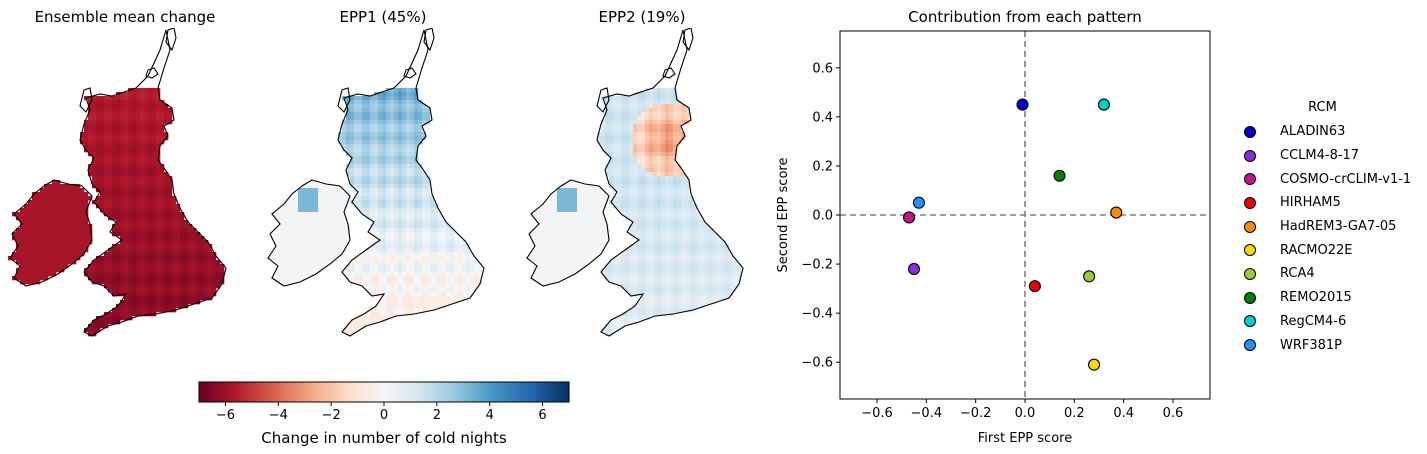  Describe the element at coordinates (1022, 104) in the screenshot. I see `point-aladin63` at that location.